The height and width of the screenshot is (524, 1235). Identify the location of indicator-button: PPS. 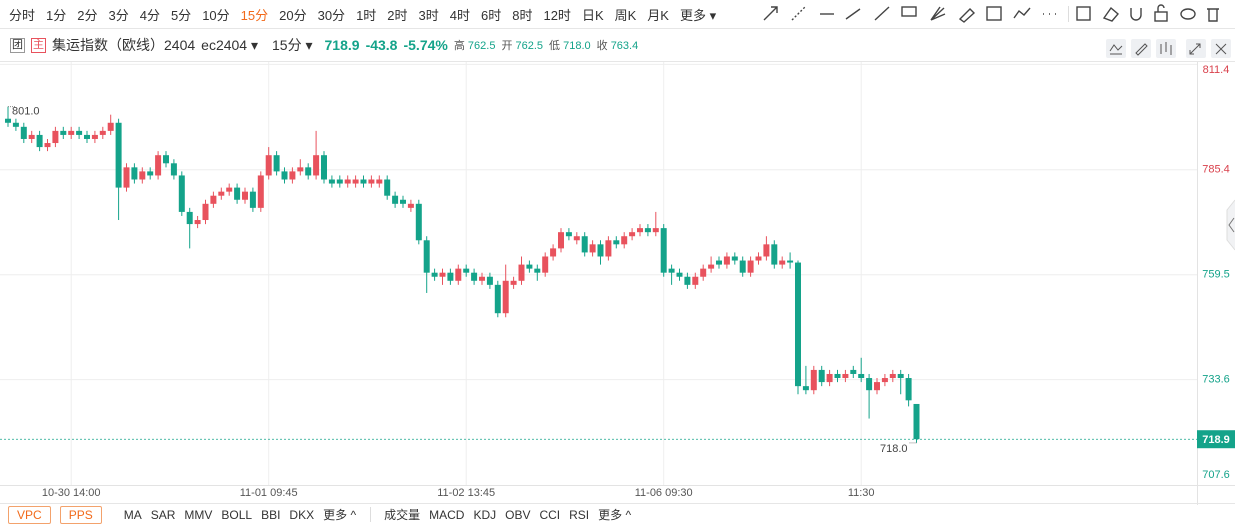
(80, 514).